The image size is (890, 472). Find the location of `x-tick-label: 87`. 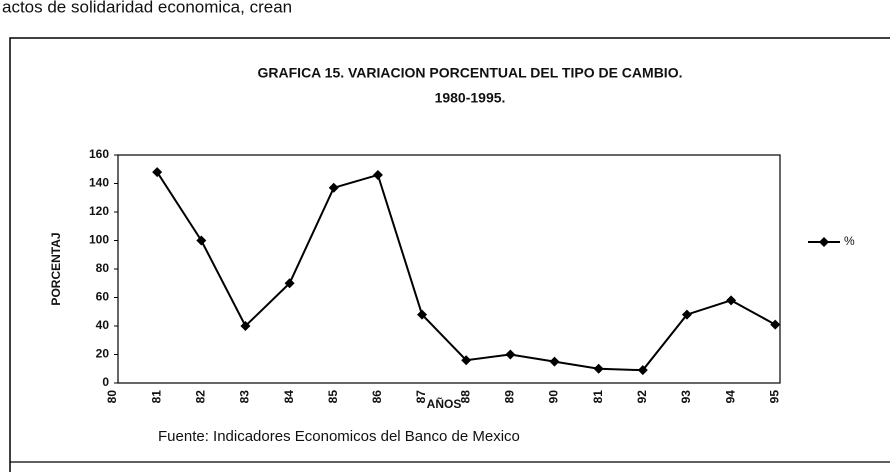

x-tick-label: 87 is located at coordinates (421, 397).